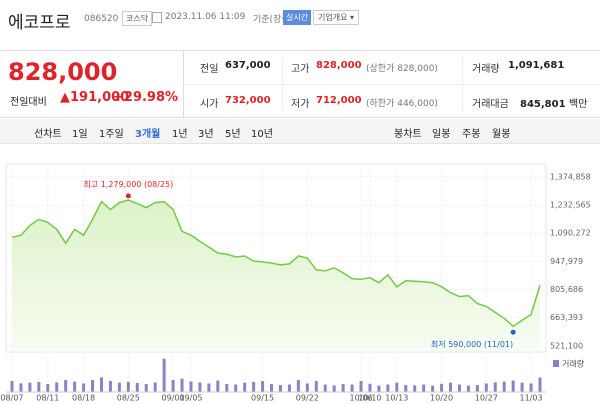 This screenshot has width=600, height=404. I want to click on company-info-button: 기업개요 ▾, so click(336, 17).